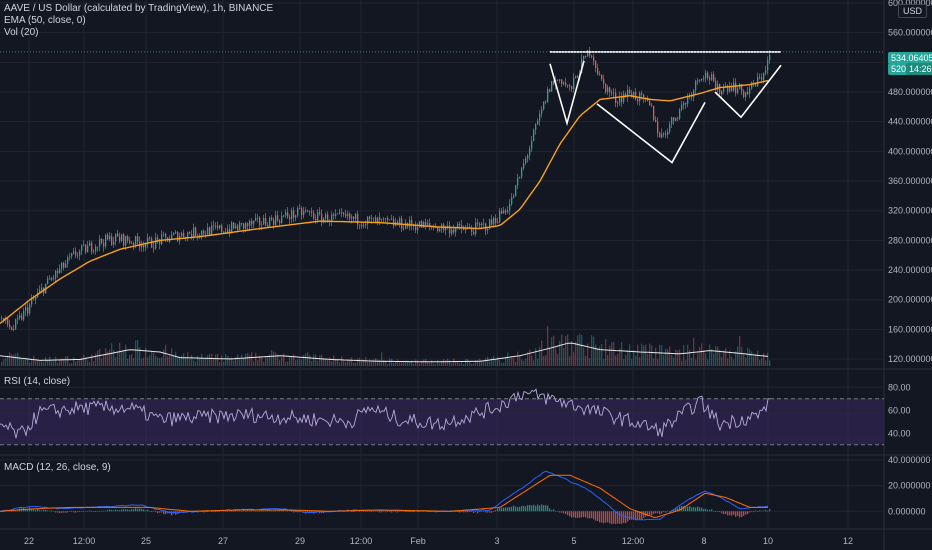  What do you see at coordinates (567, 93) in the screenshot?
I see `pattern-left-shoulder` at bounding box center [567, 93].